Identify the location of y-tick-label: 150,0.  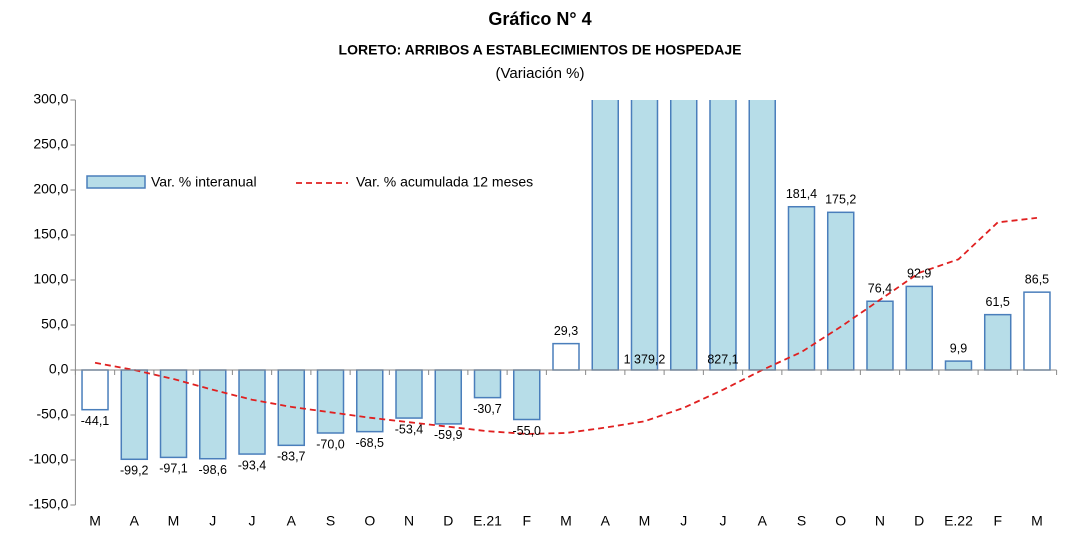
(50, 234).